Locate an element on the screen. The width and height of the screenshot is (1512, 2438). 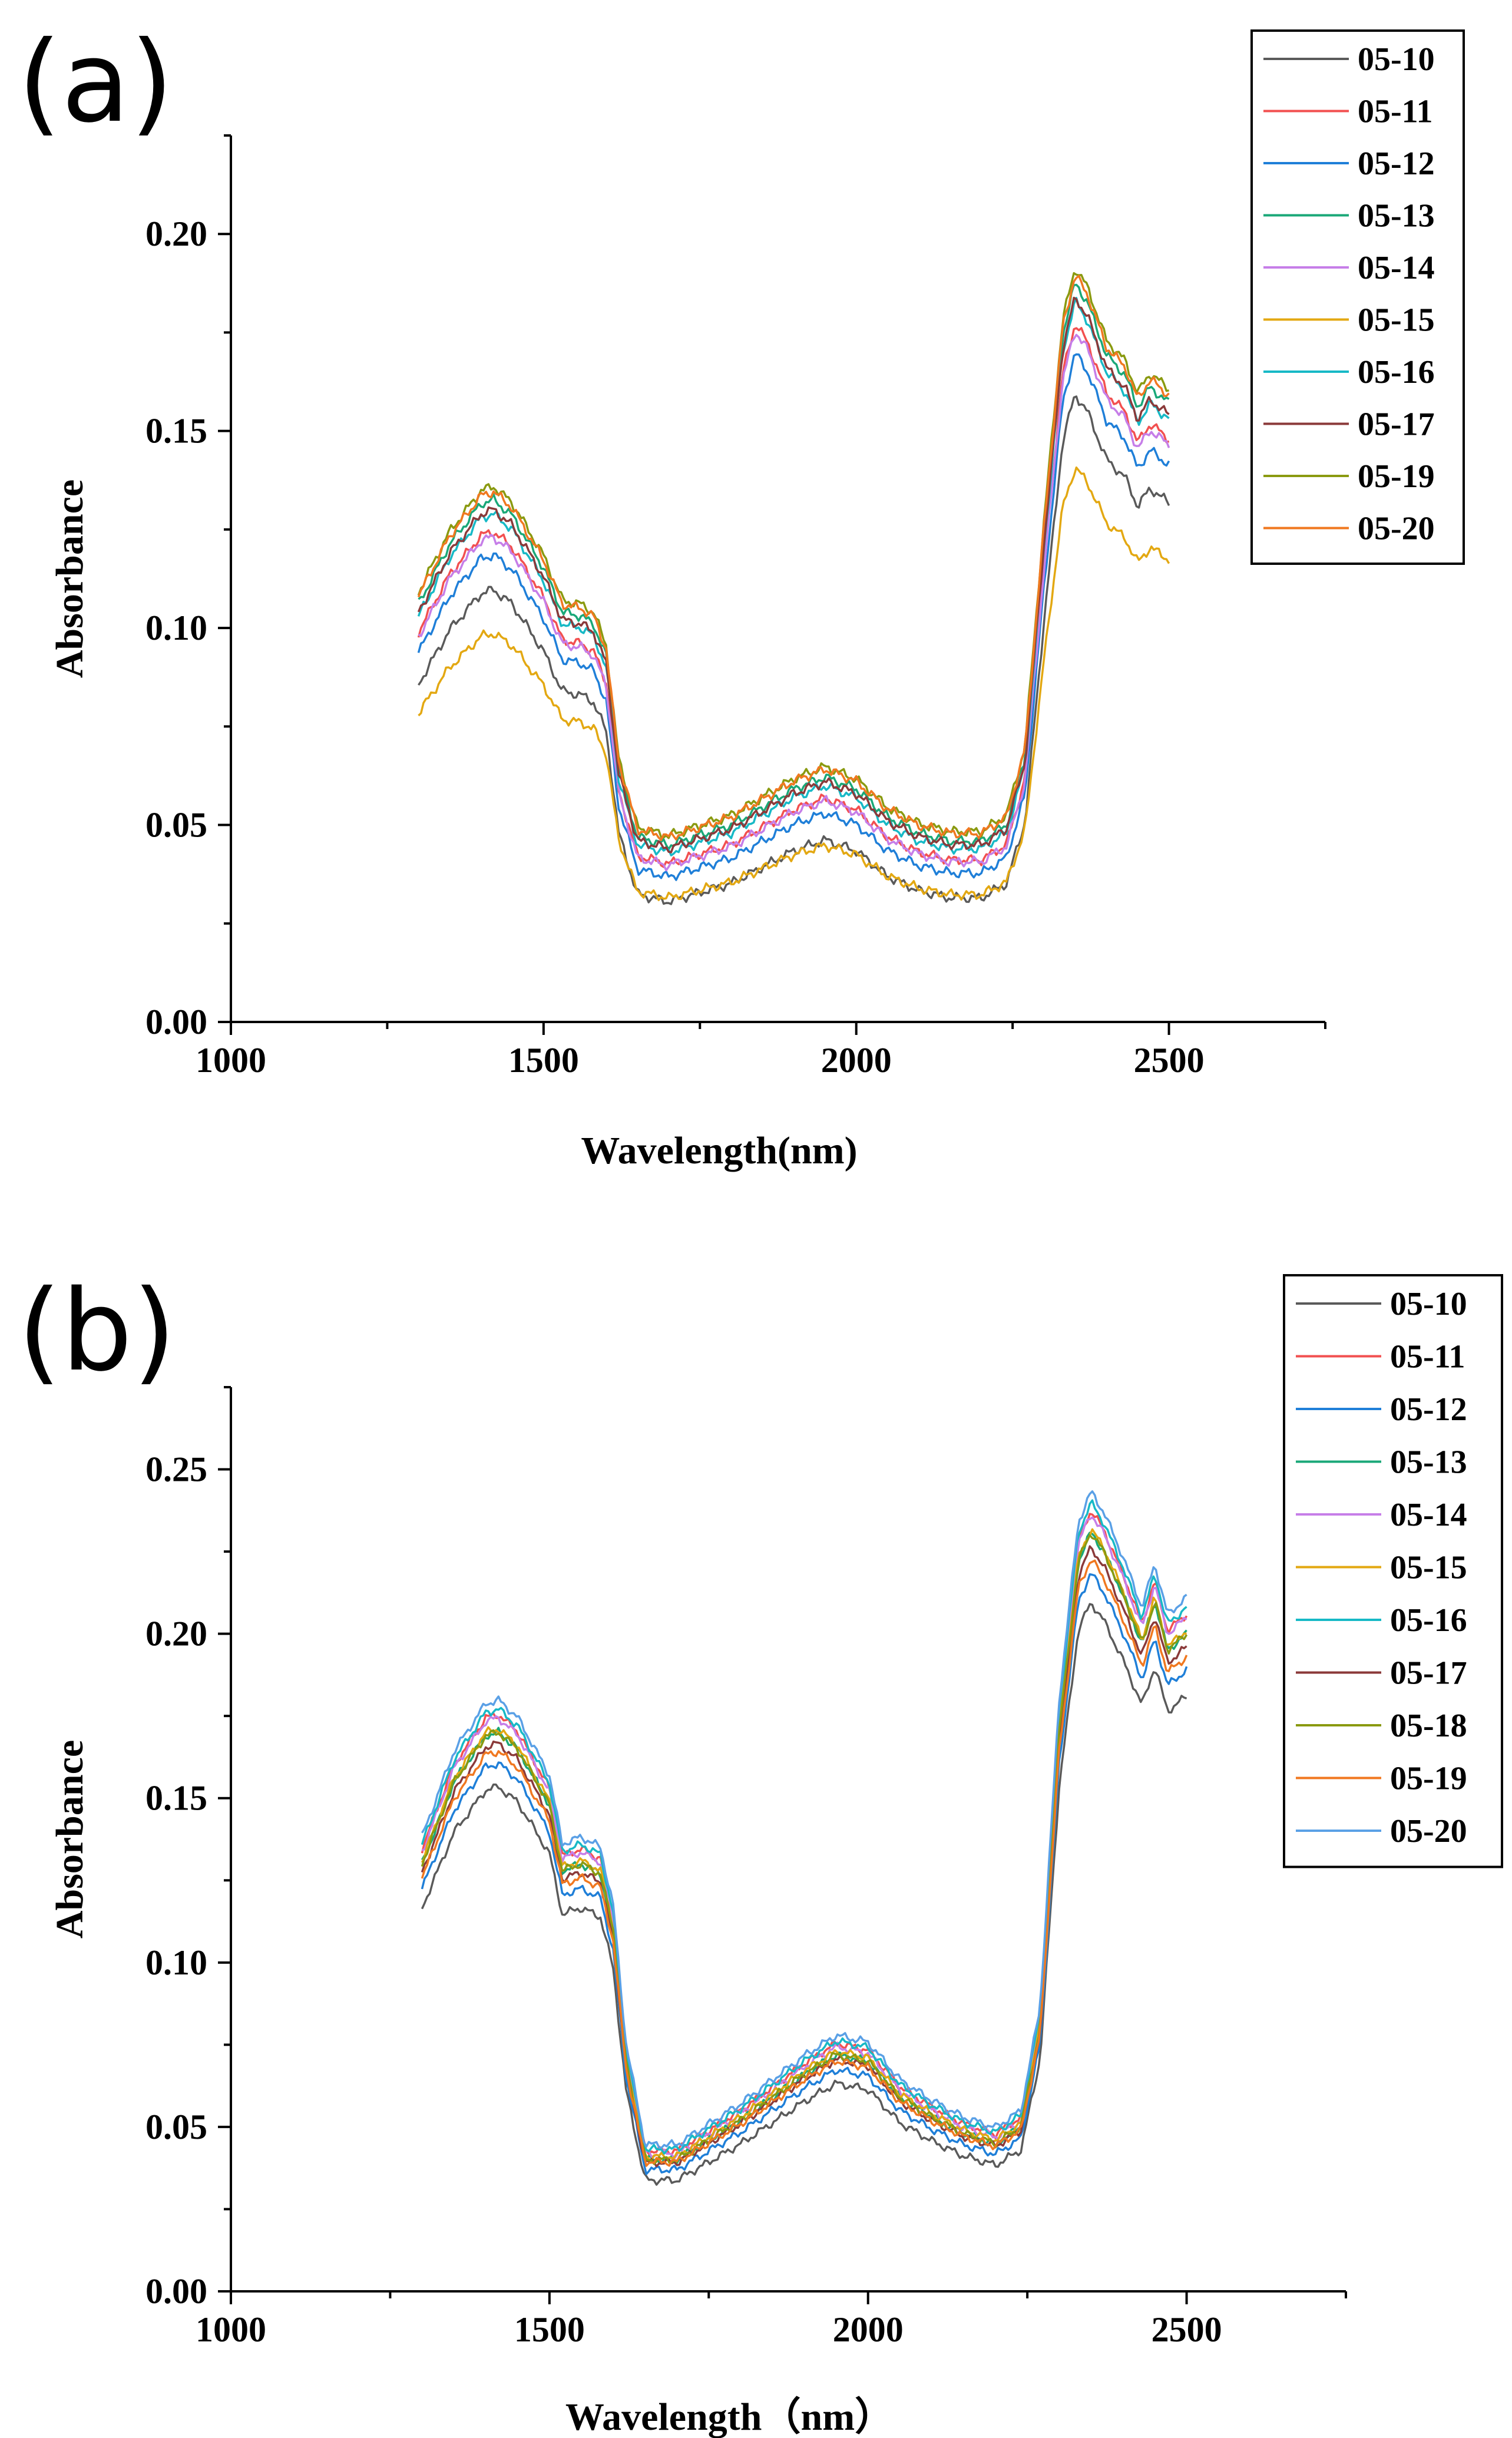
panel-label: (b) is located at coordinates (97, 1331).